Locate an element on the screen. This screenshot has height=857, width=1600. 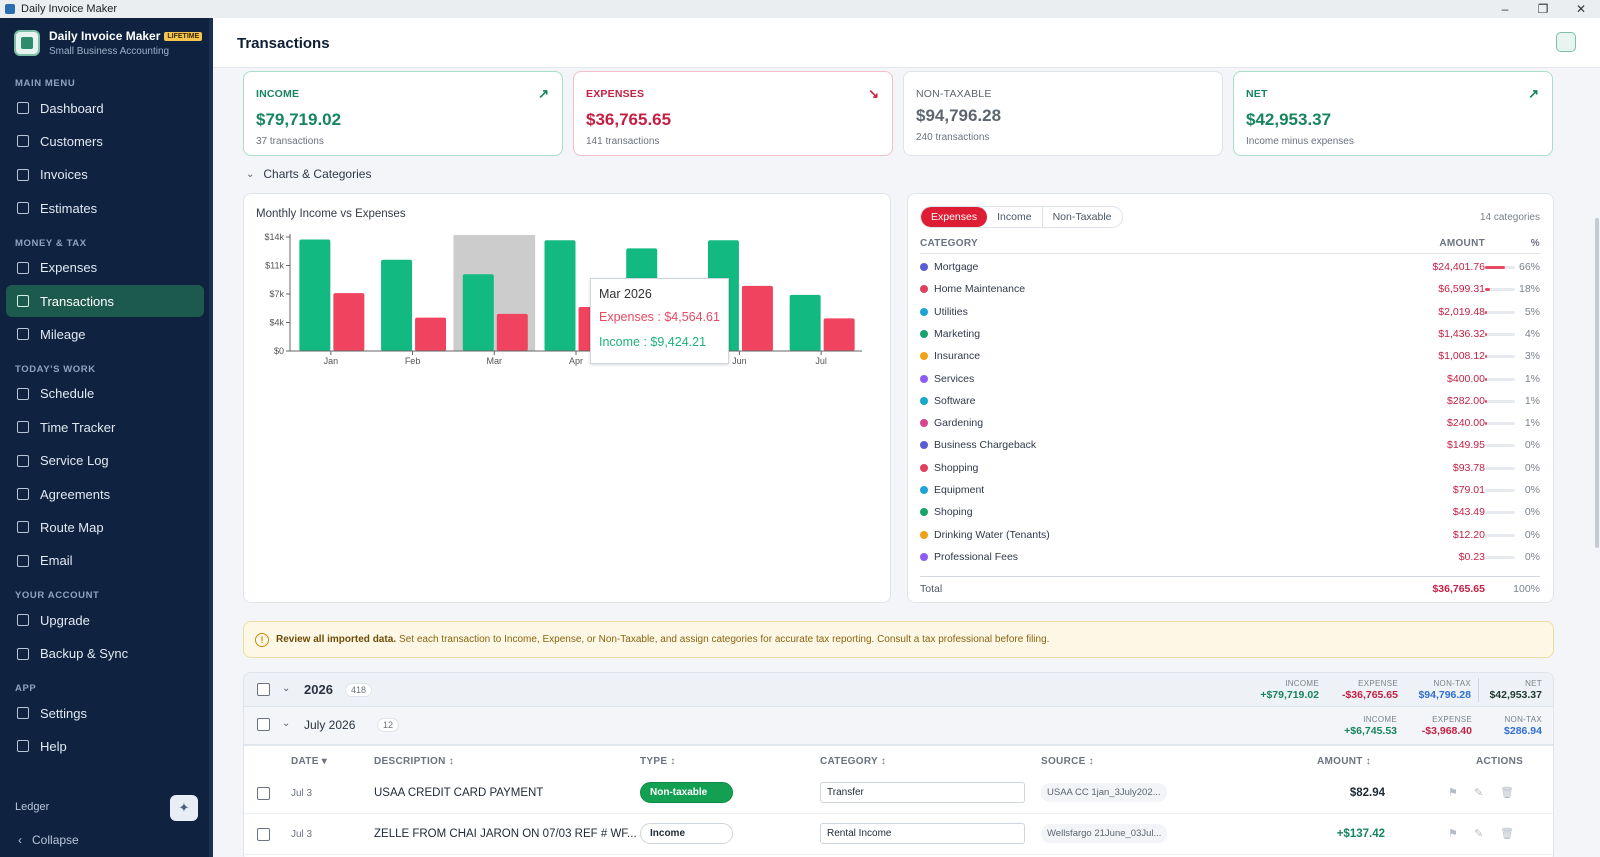
bar-expenses-jul is located at coordinates (839, 334).